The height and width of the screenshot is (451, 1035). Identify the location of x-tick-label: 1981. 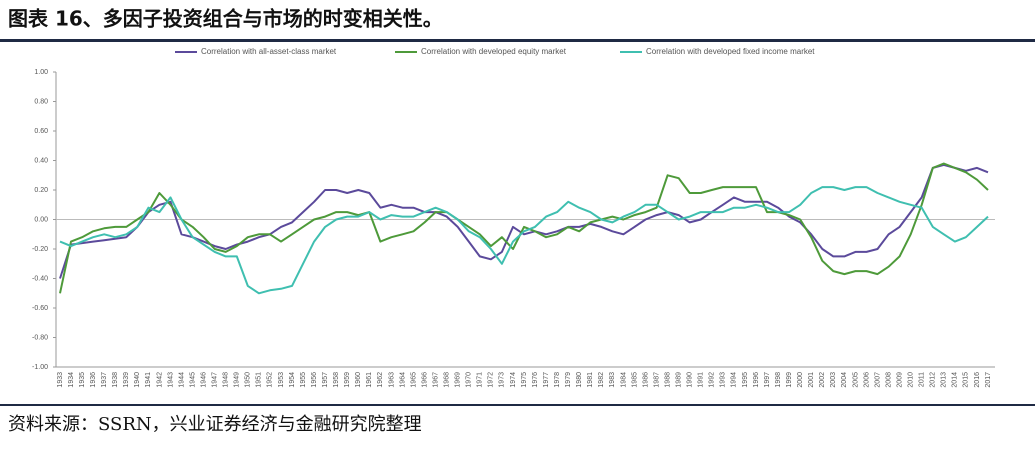
(590, 380).